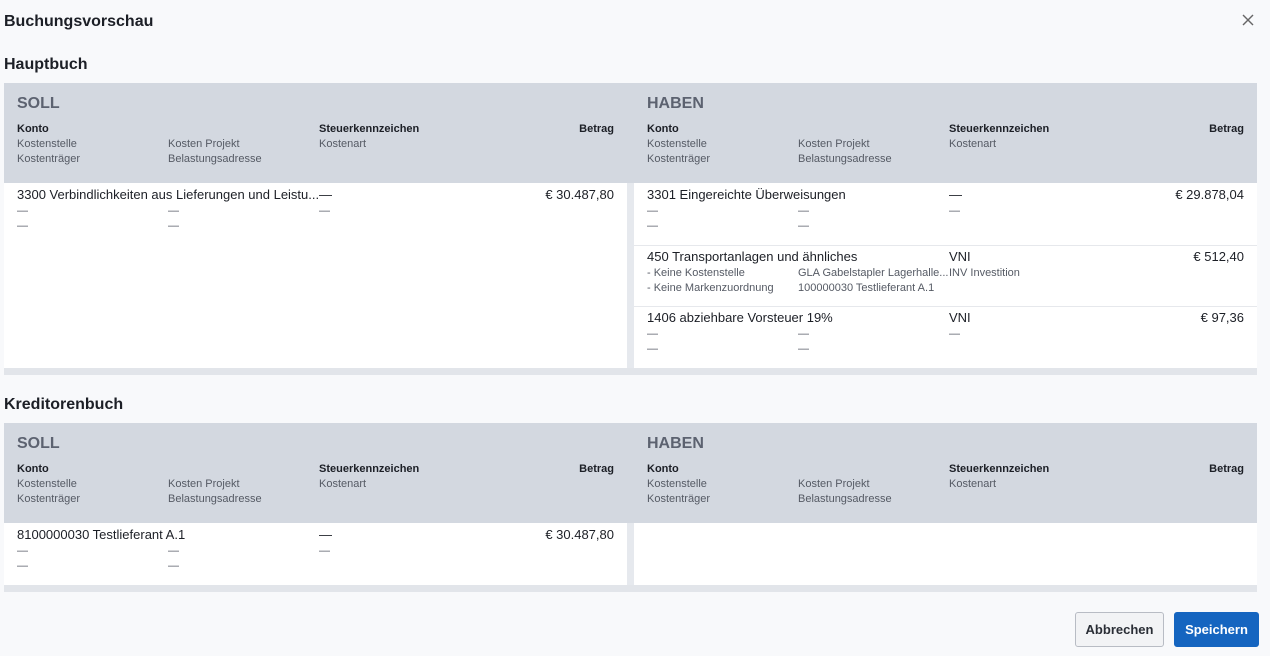  Describe the element at coordinates (64, 404) in the screenshot. I see `section-title: Kreditorenbuch` at that location.